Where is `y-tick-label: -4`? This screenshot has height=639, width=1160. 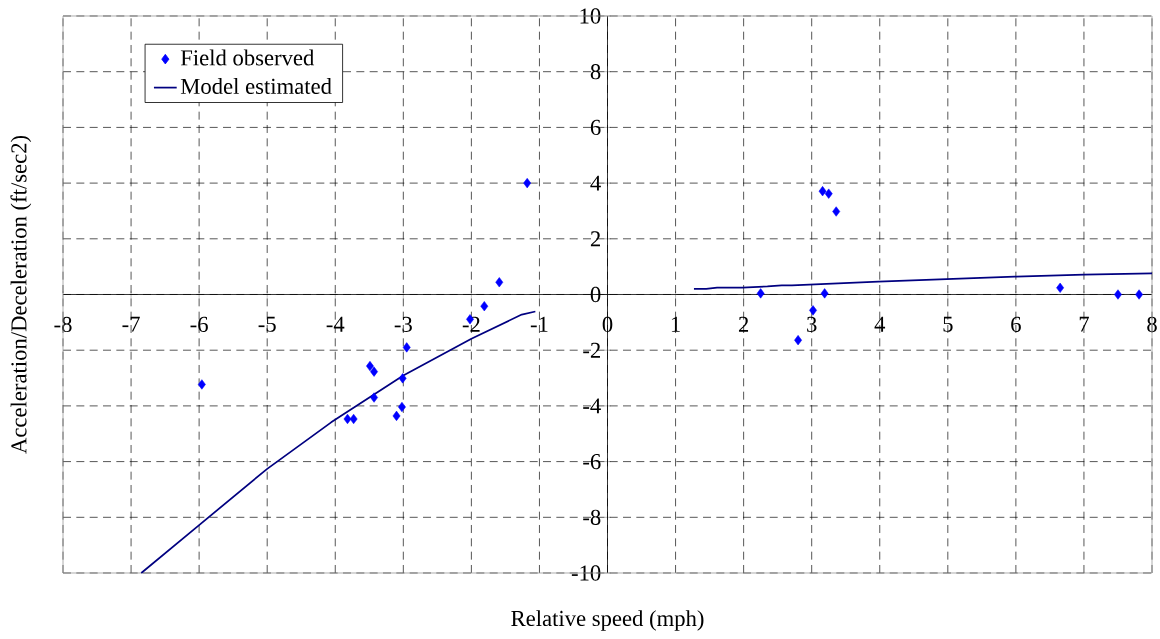 y-tick-label: -4 is located at coordinates (592, 406).